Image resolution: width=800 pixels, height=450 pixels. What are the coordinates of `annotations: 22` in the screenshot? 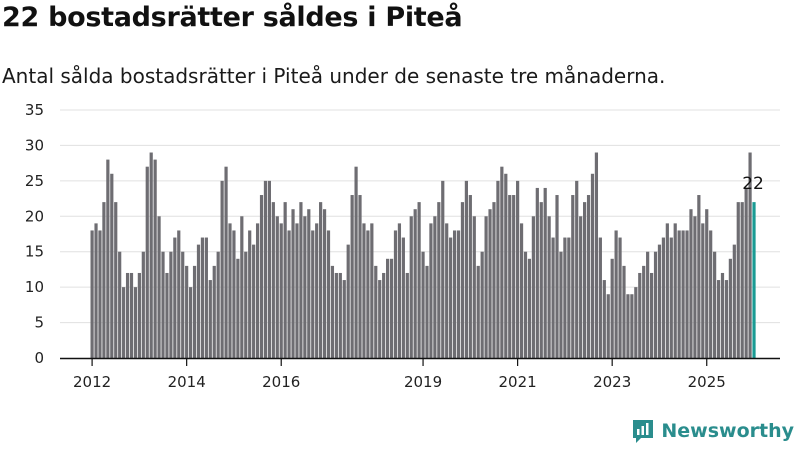 It's located at (753, 184).